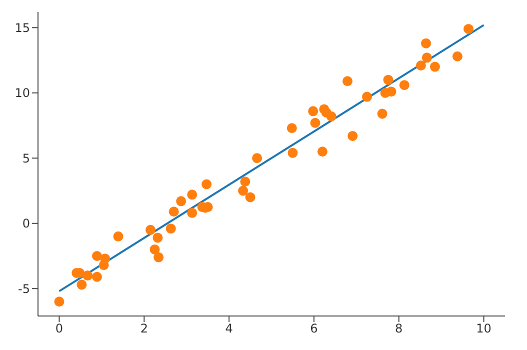 The width and height of the screenshot is (527, 350). Describe the element at coordinates (399, 329) in the screenshot. I see `x-tick-label: 8` at that location.